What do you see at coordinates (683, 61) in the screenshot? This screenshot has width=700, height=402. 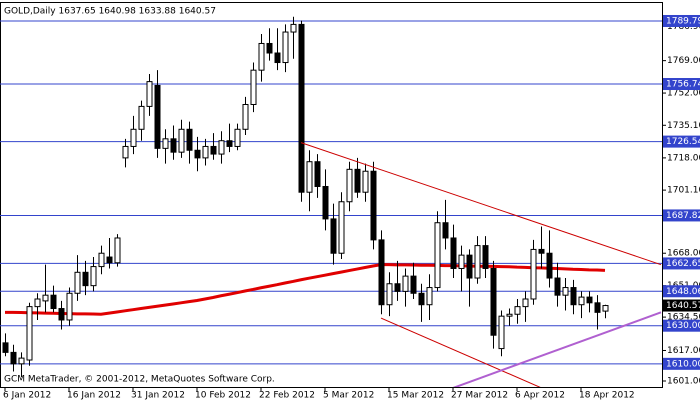 I see `y-tick-label: 1769.00` at bounding box center [683, 61].